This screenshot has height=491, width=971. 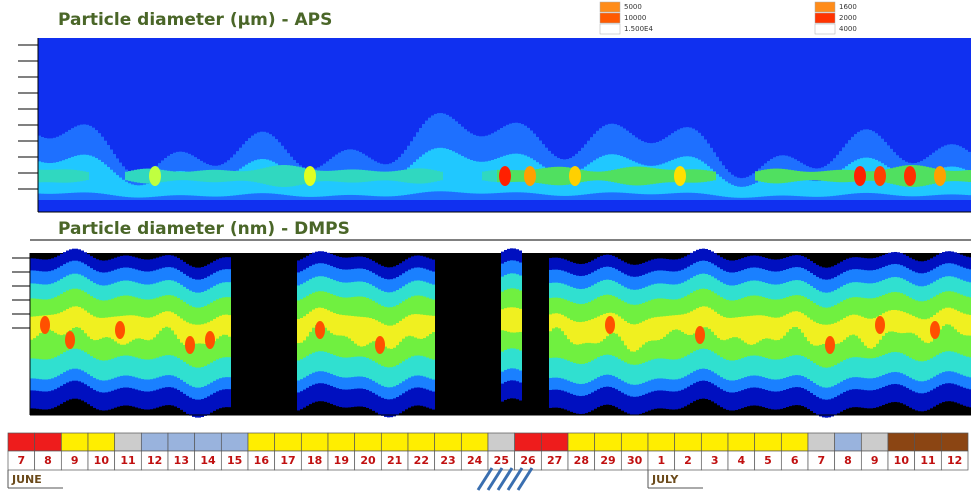 I want to click on day-label: 26, so click(x=528, y=460).